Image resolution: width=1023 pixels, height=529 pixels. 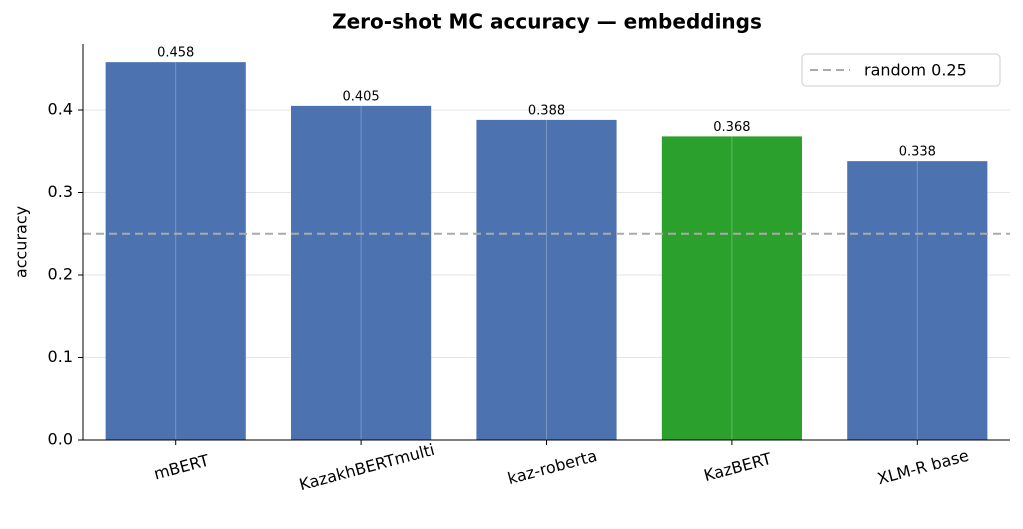 I want to click on x-tick-label: KazakhBERTmulti, so click(x=366, y=467).